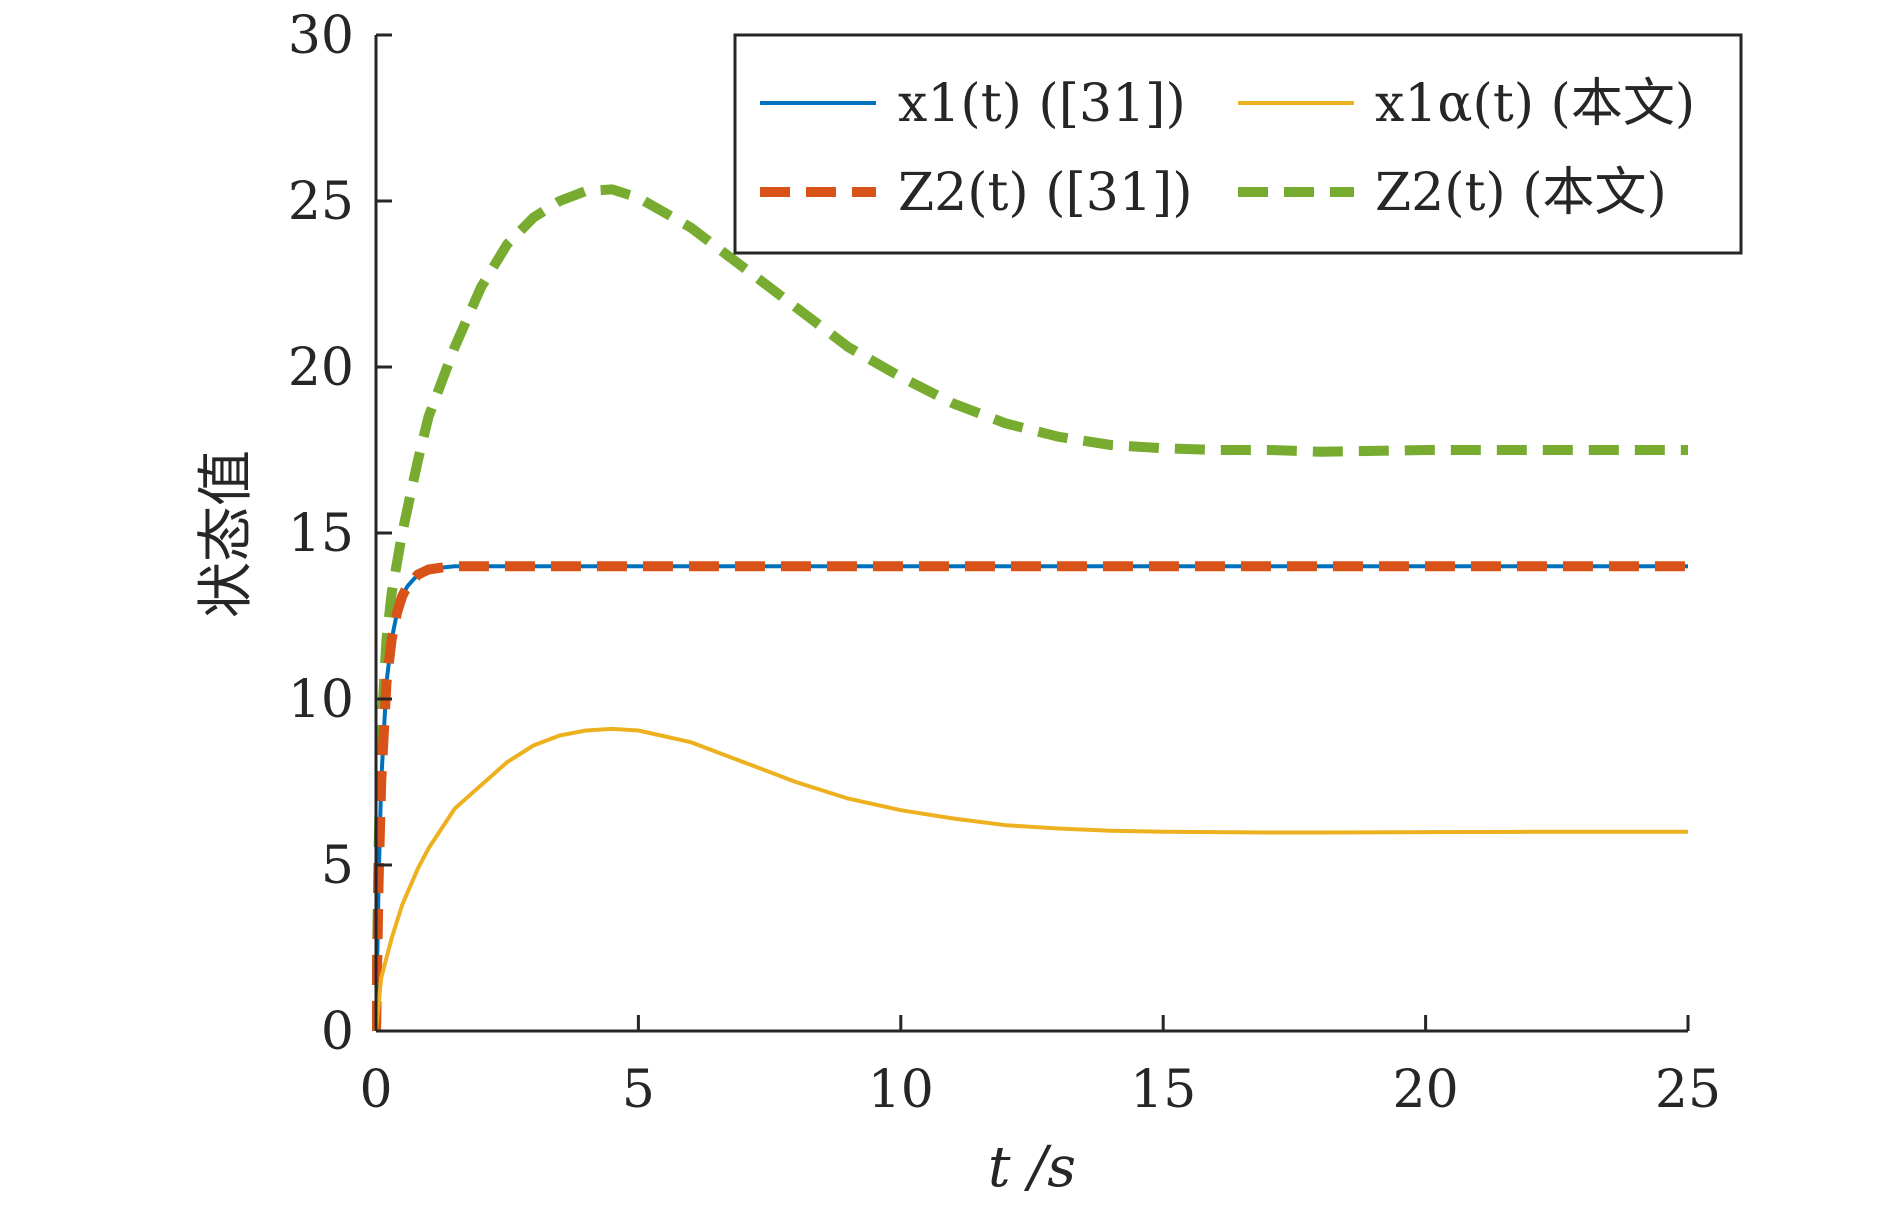 The width and height of the screenshot is (1890, 1208). I want to click on y-tick-label: 10, so click(321, 700).